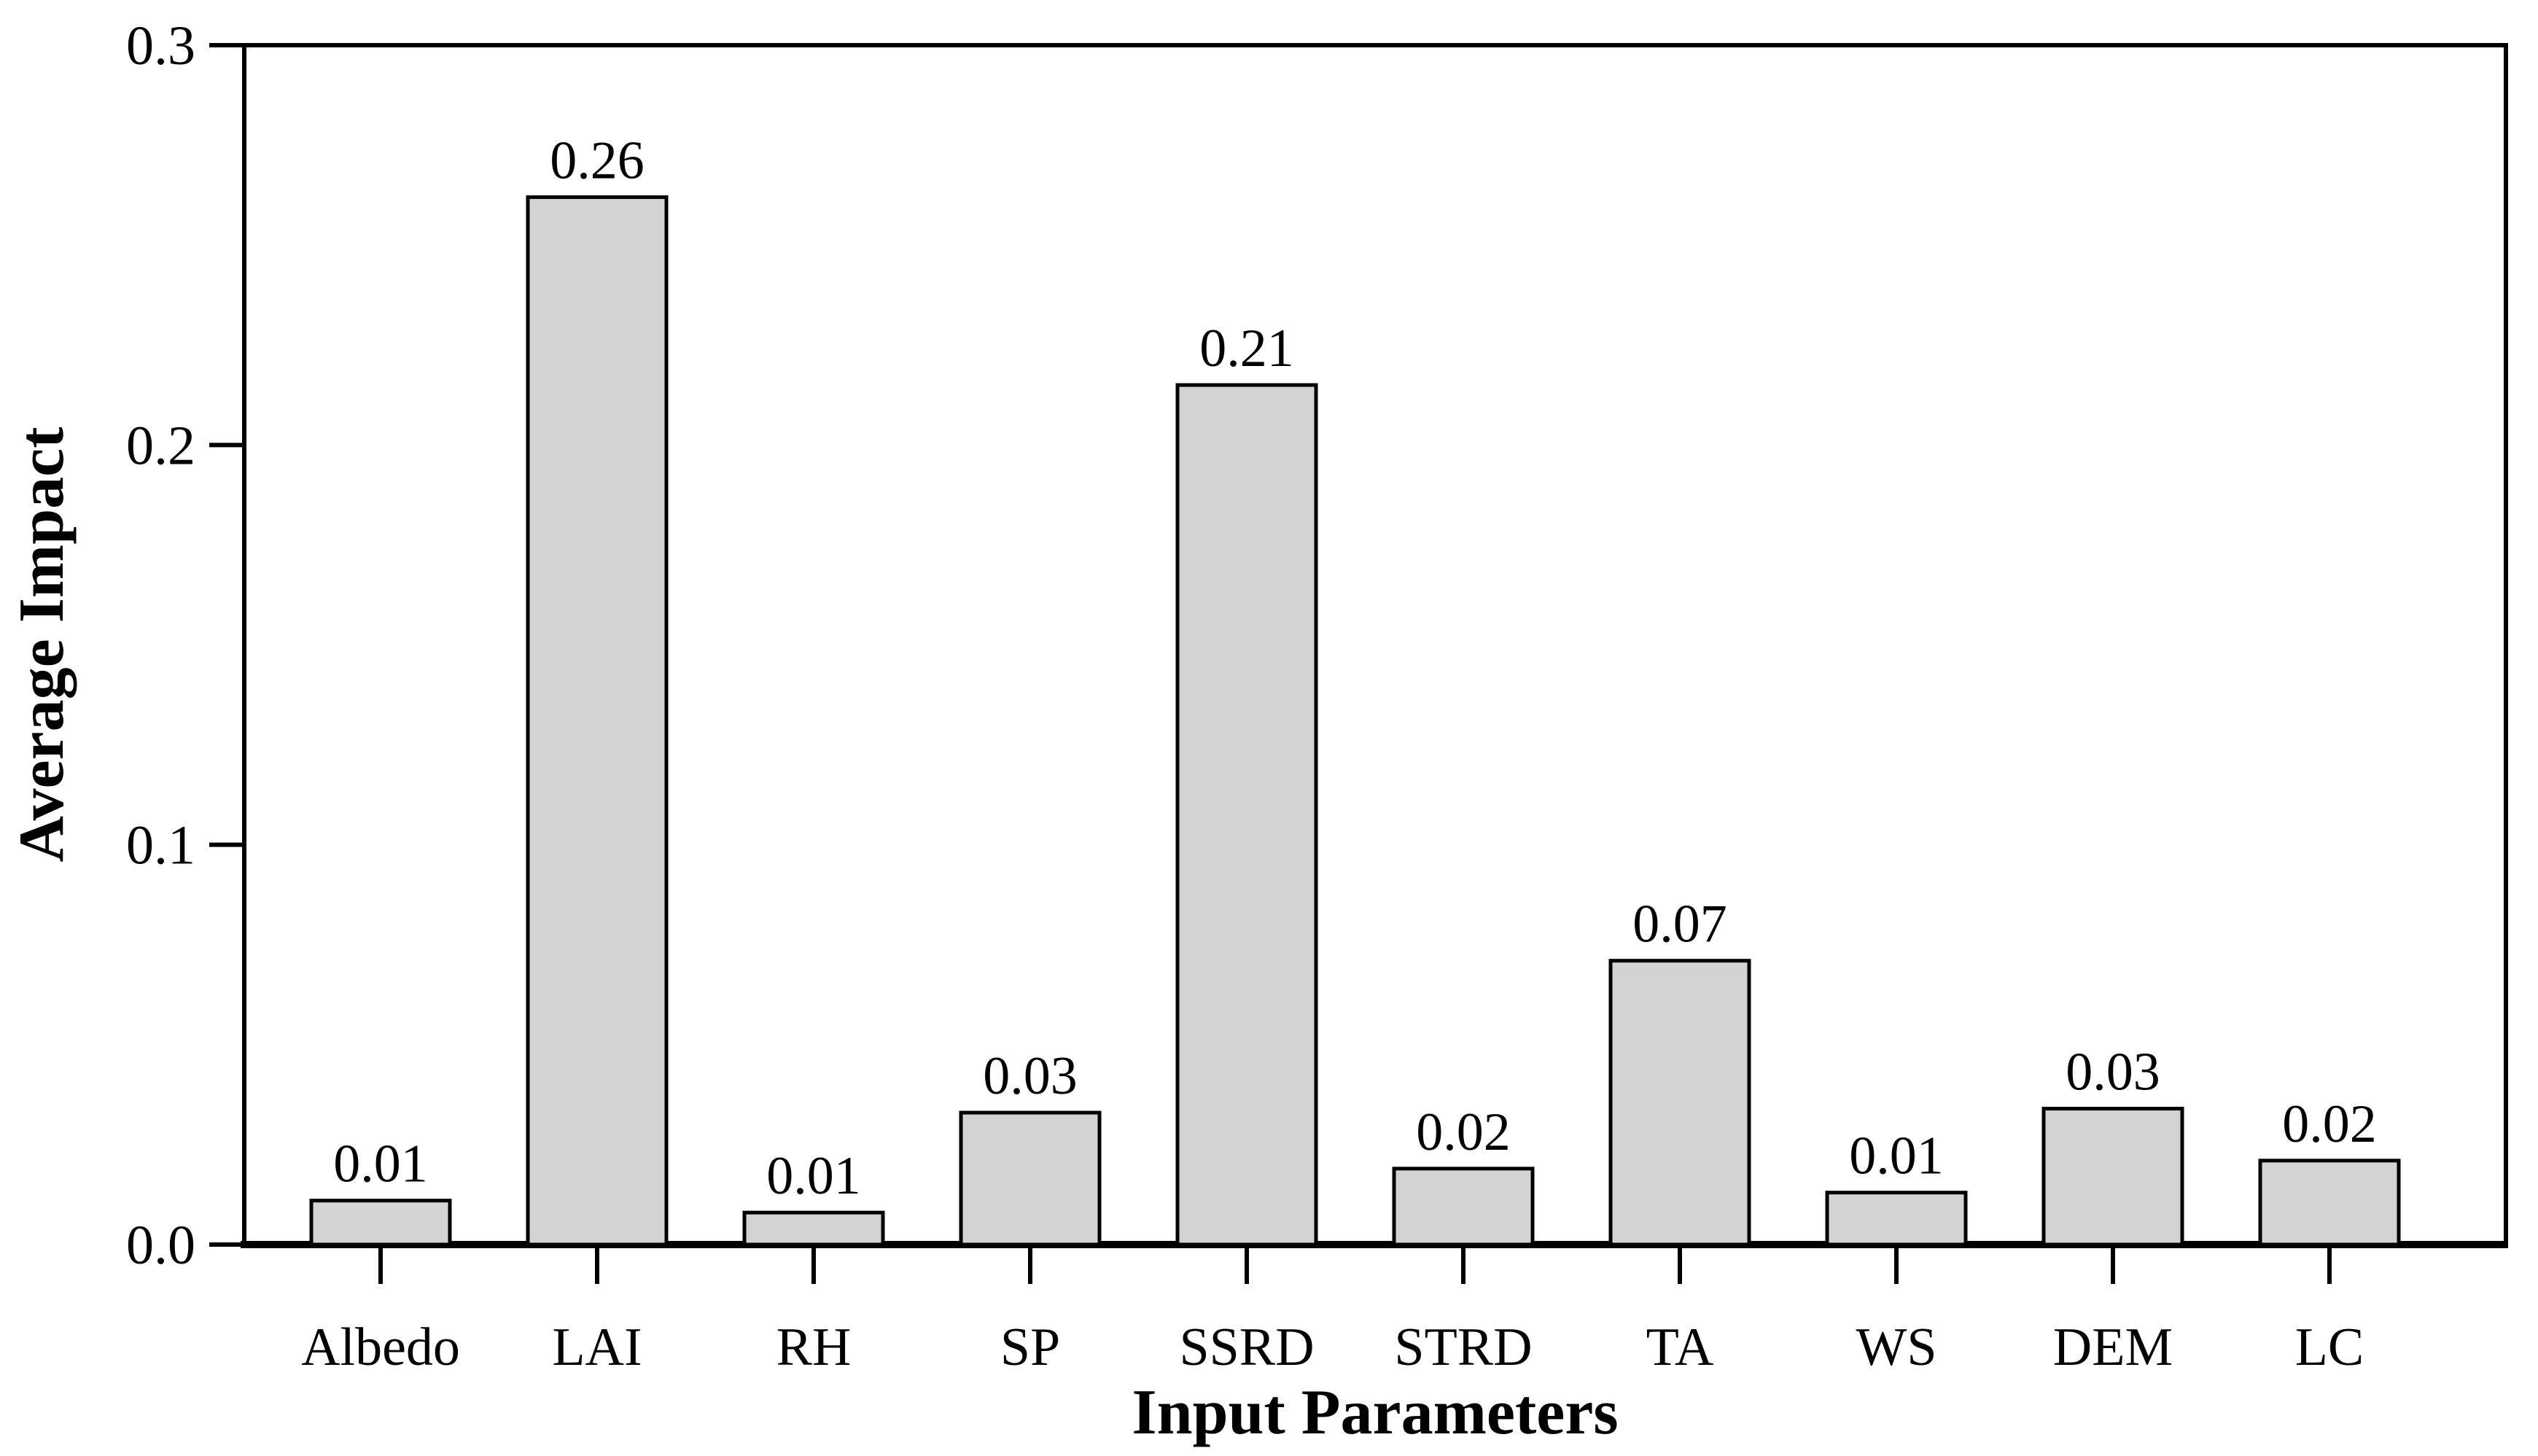 This screenshot has width=2538, height=1456. Describe the element at coordinates (185, 645) in the screenshot. I see `y-axis: 0.0 0.1 0.2 0.3` at that location.